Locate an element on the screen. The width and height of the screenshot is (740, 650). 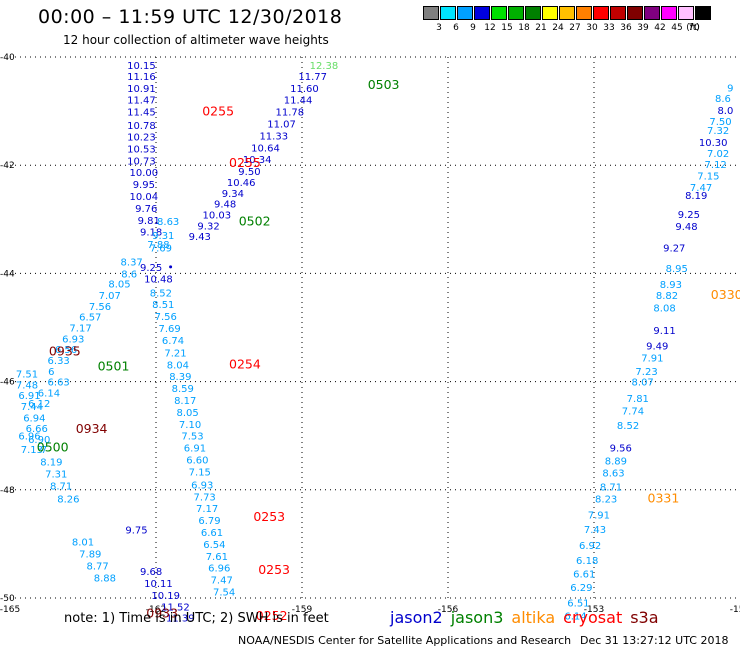
wave-height-label: 7.17 is located at coordinates (80, 329).